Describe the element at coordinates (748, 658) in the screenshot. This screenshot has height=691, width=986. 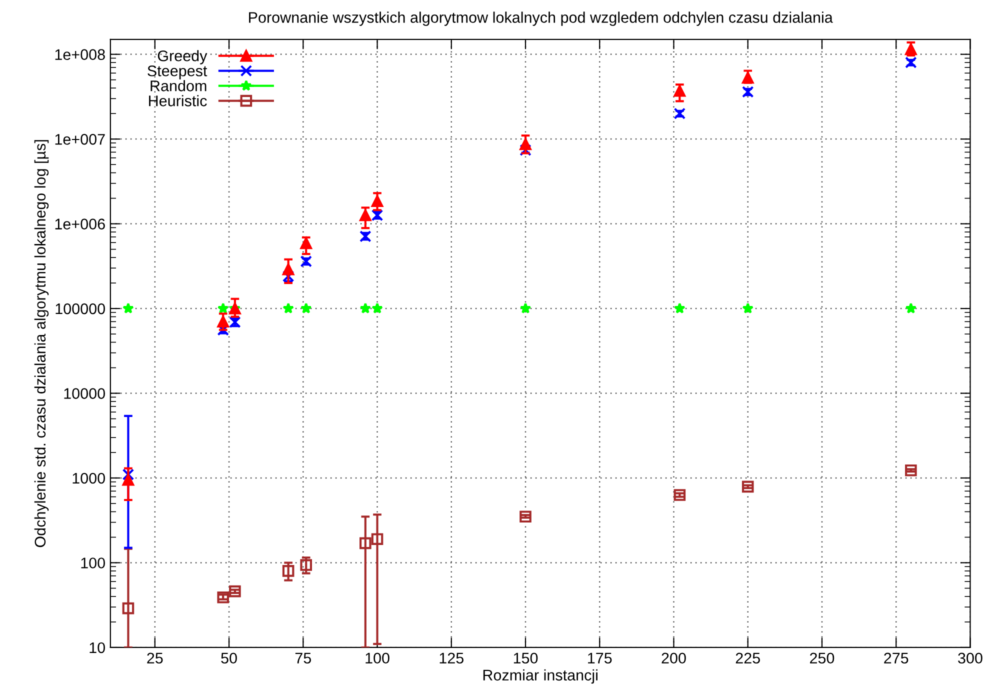
I see `x-tick-label: 225` at that location.